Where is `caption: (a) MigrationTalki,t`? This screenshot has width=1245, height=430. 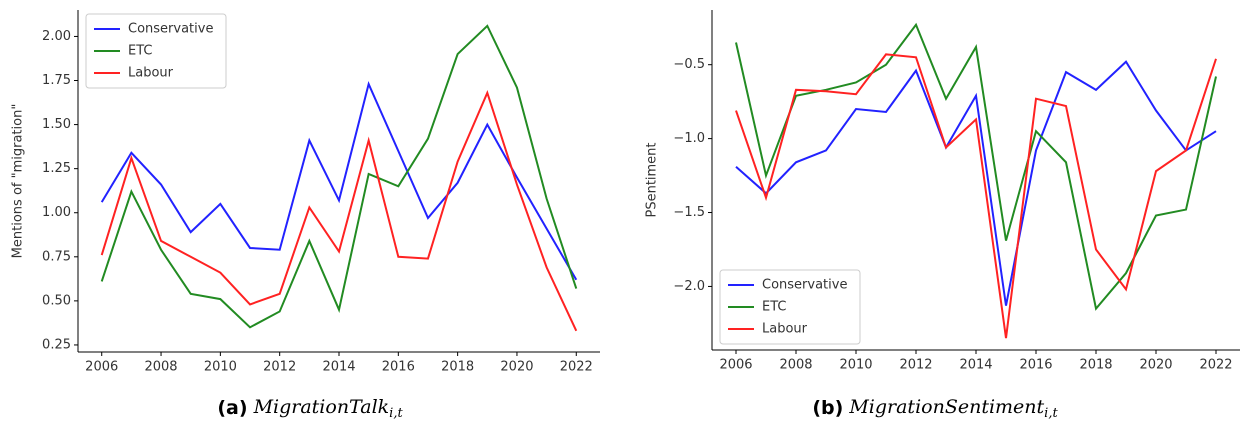
caption: (a) MigrationTalki,t is located at coordinates (310, 408).